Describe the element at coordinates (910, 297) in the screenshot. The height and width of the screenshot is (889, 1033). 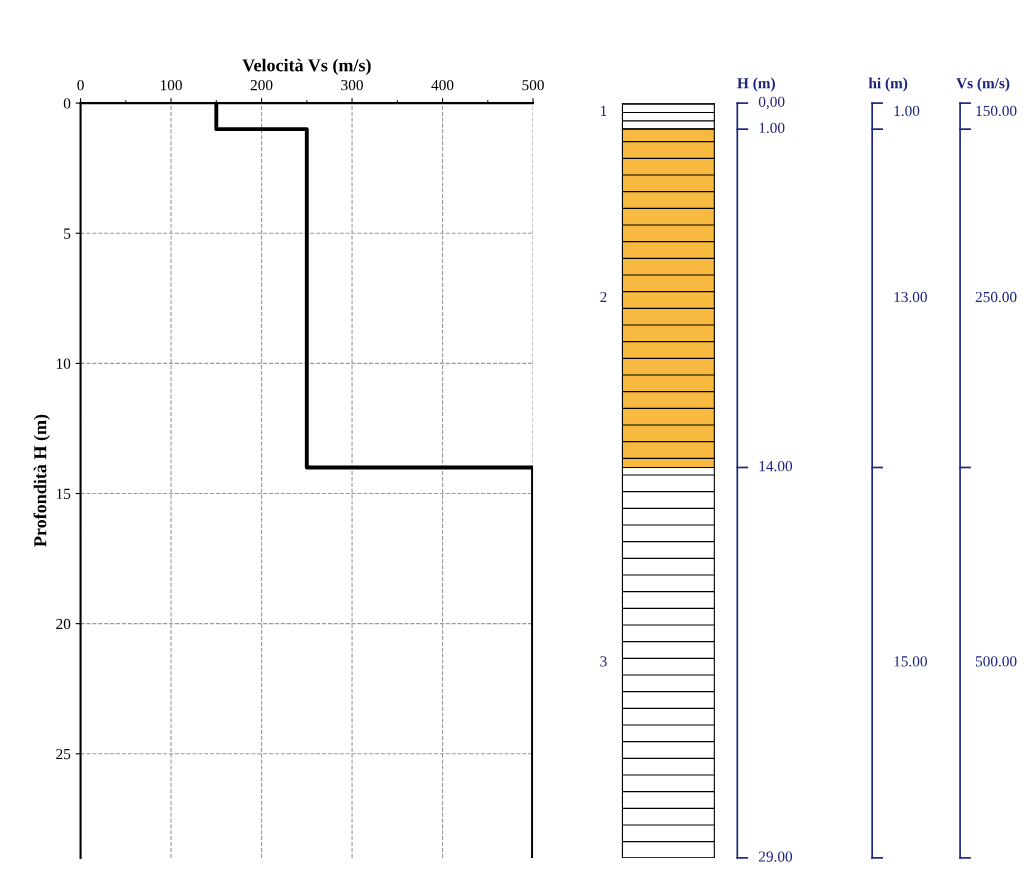
I see `text: 13.00` at that location.